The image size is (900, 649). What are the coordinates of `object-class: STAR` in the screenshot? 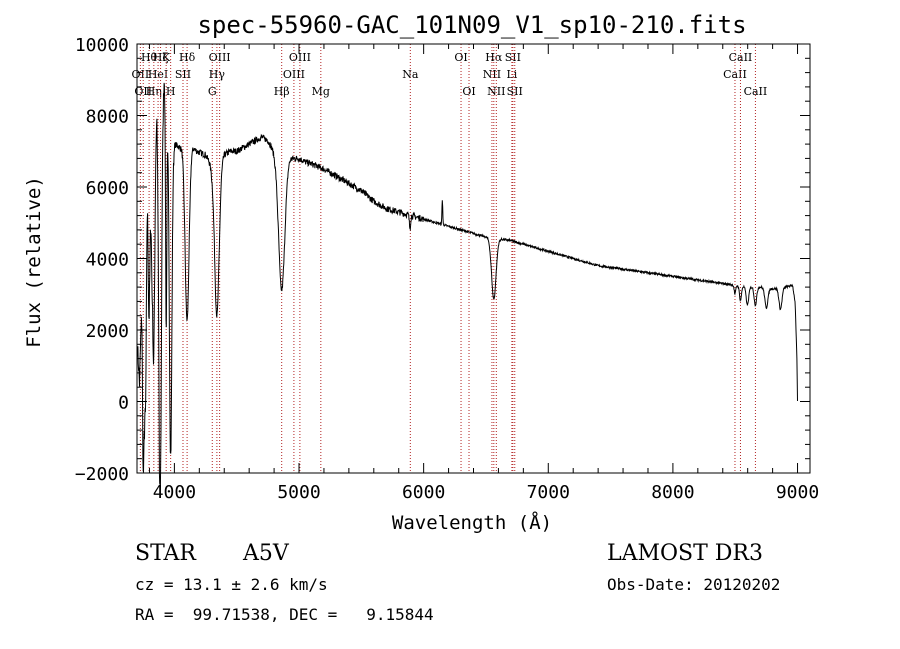 It's located at (166, 553).